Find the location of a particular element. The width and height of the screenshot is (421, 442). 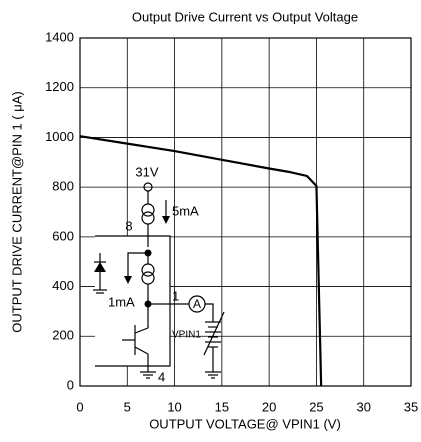

y-tick-label: 400 is located at coordinates (63, 285).